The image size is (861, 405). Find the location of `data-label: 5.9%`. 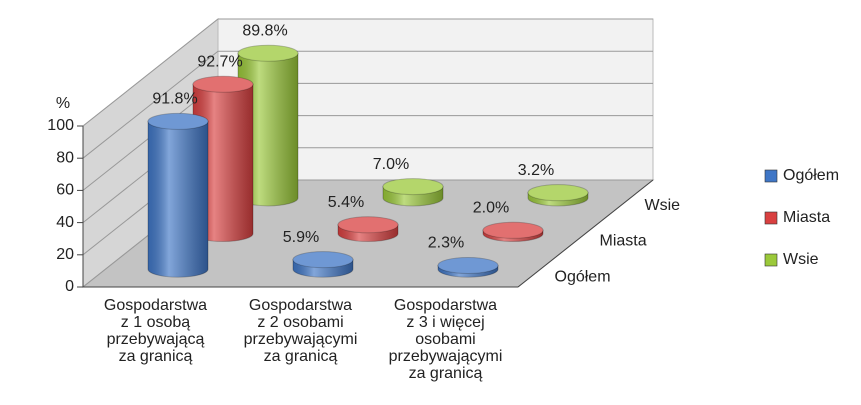

data-label: 5.9% is located at coordinates (301, 237).